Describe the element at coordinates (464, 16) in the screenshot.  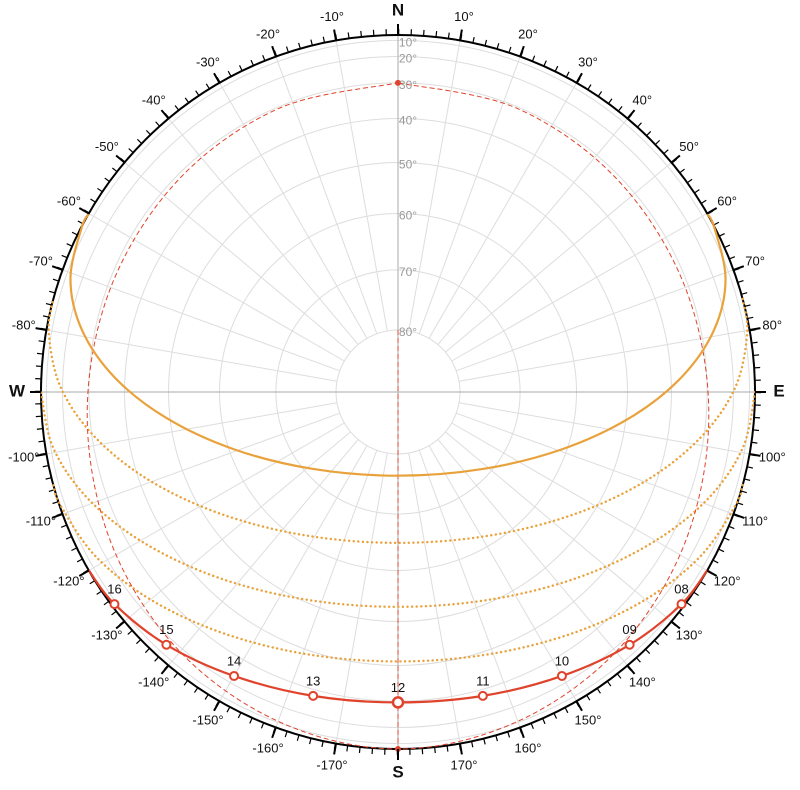
I see `azimuth-label: 10°` at that location.